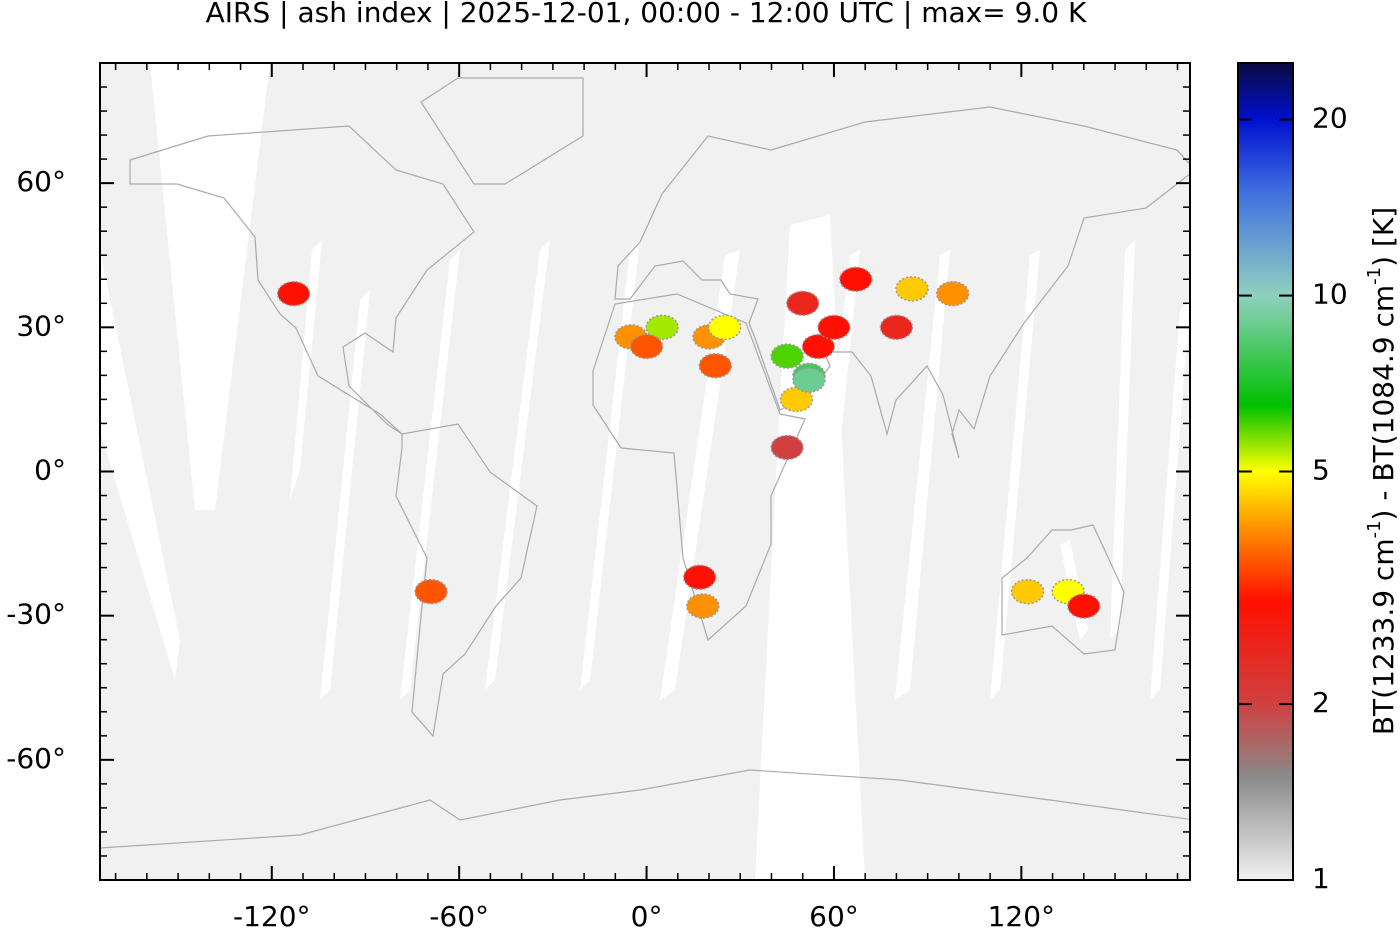 This screenshot has height=930, width=1400. Describe the element at coordinates (1321, 878) in the screenshot. I see `colorbar-tick-label: 1` at that location.